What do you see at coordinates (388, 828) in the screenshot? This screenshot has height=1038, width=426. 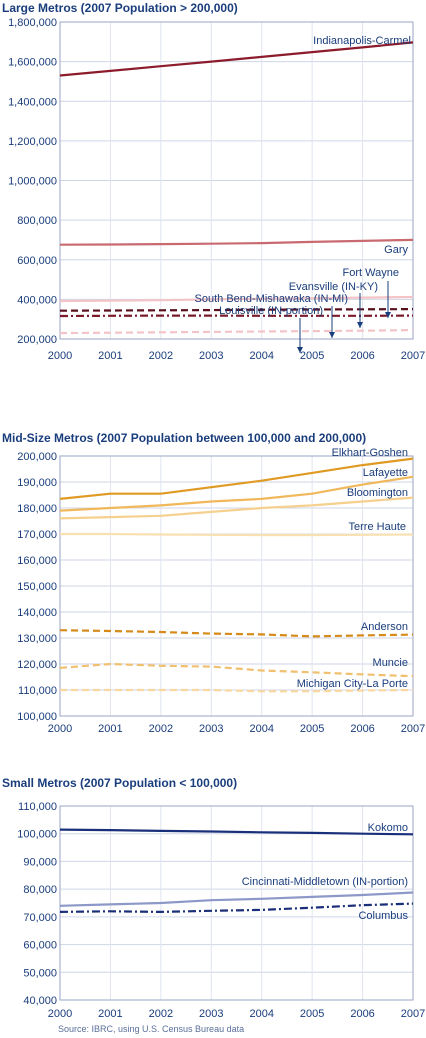 I see `series-label-kokomo: Kokomo` at bounding box center [388, 828].